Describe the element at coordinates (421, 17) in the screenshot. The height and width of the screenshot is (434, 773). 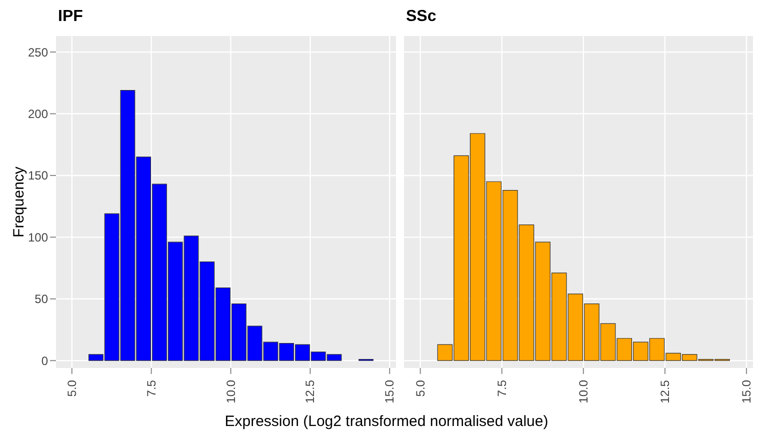
I see `chart-title: SSc` at that location.